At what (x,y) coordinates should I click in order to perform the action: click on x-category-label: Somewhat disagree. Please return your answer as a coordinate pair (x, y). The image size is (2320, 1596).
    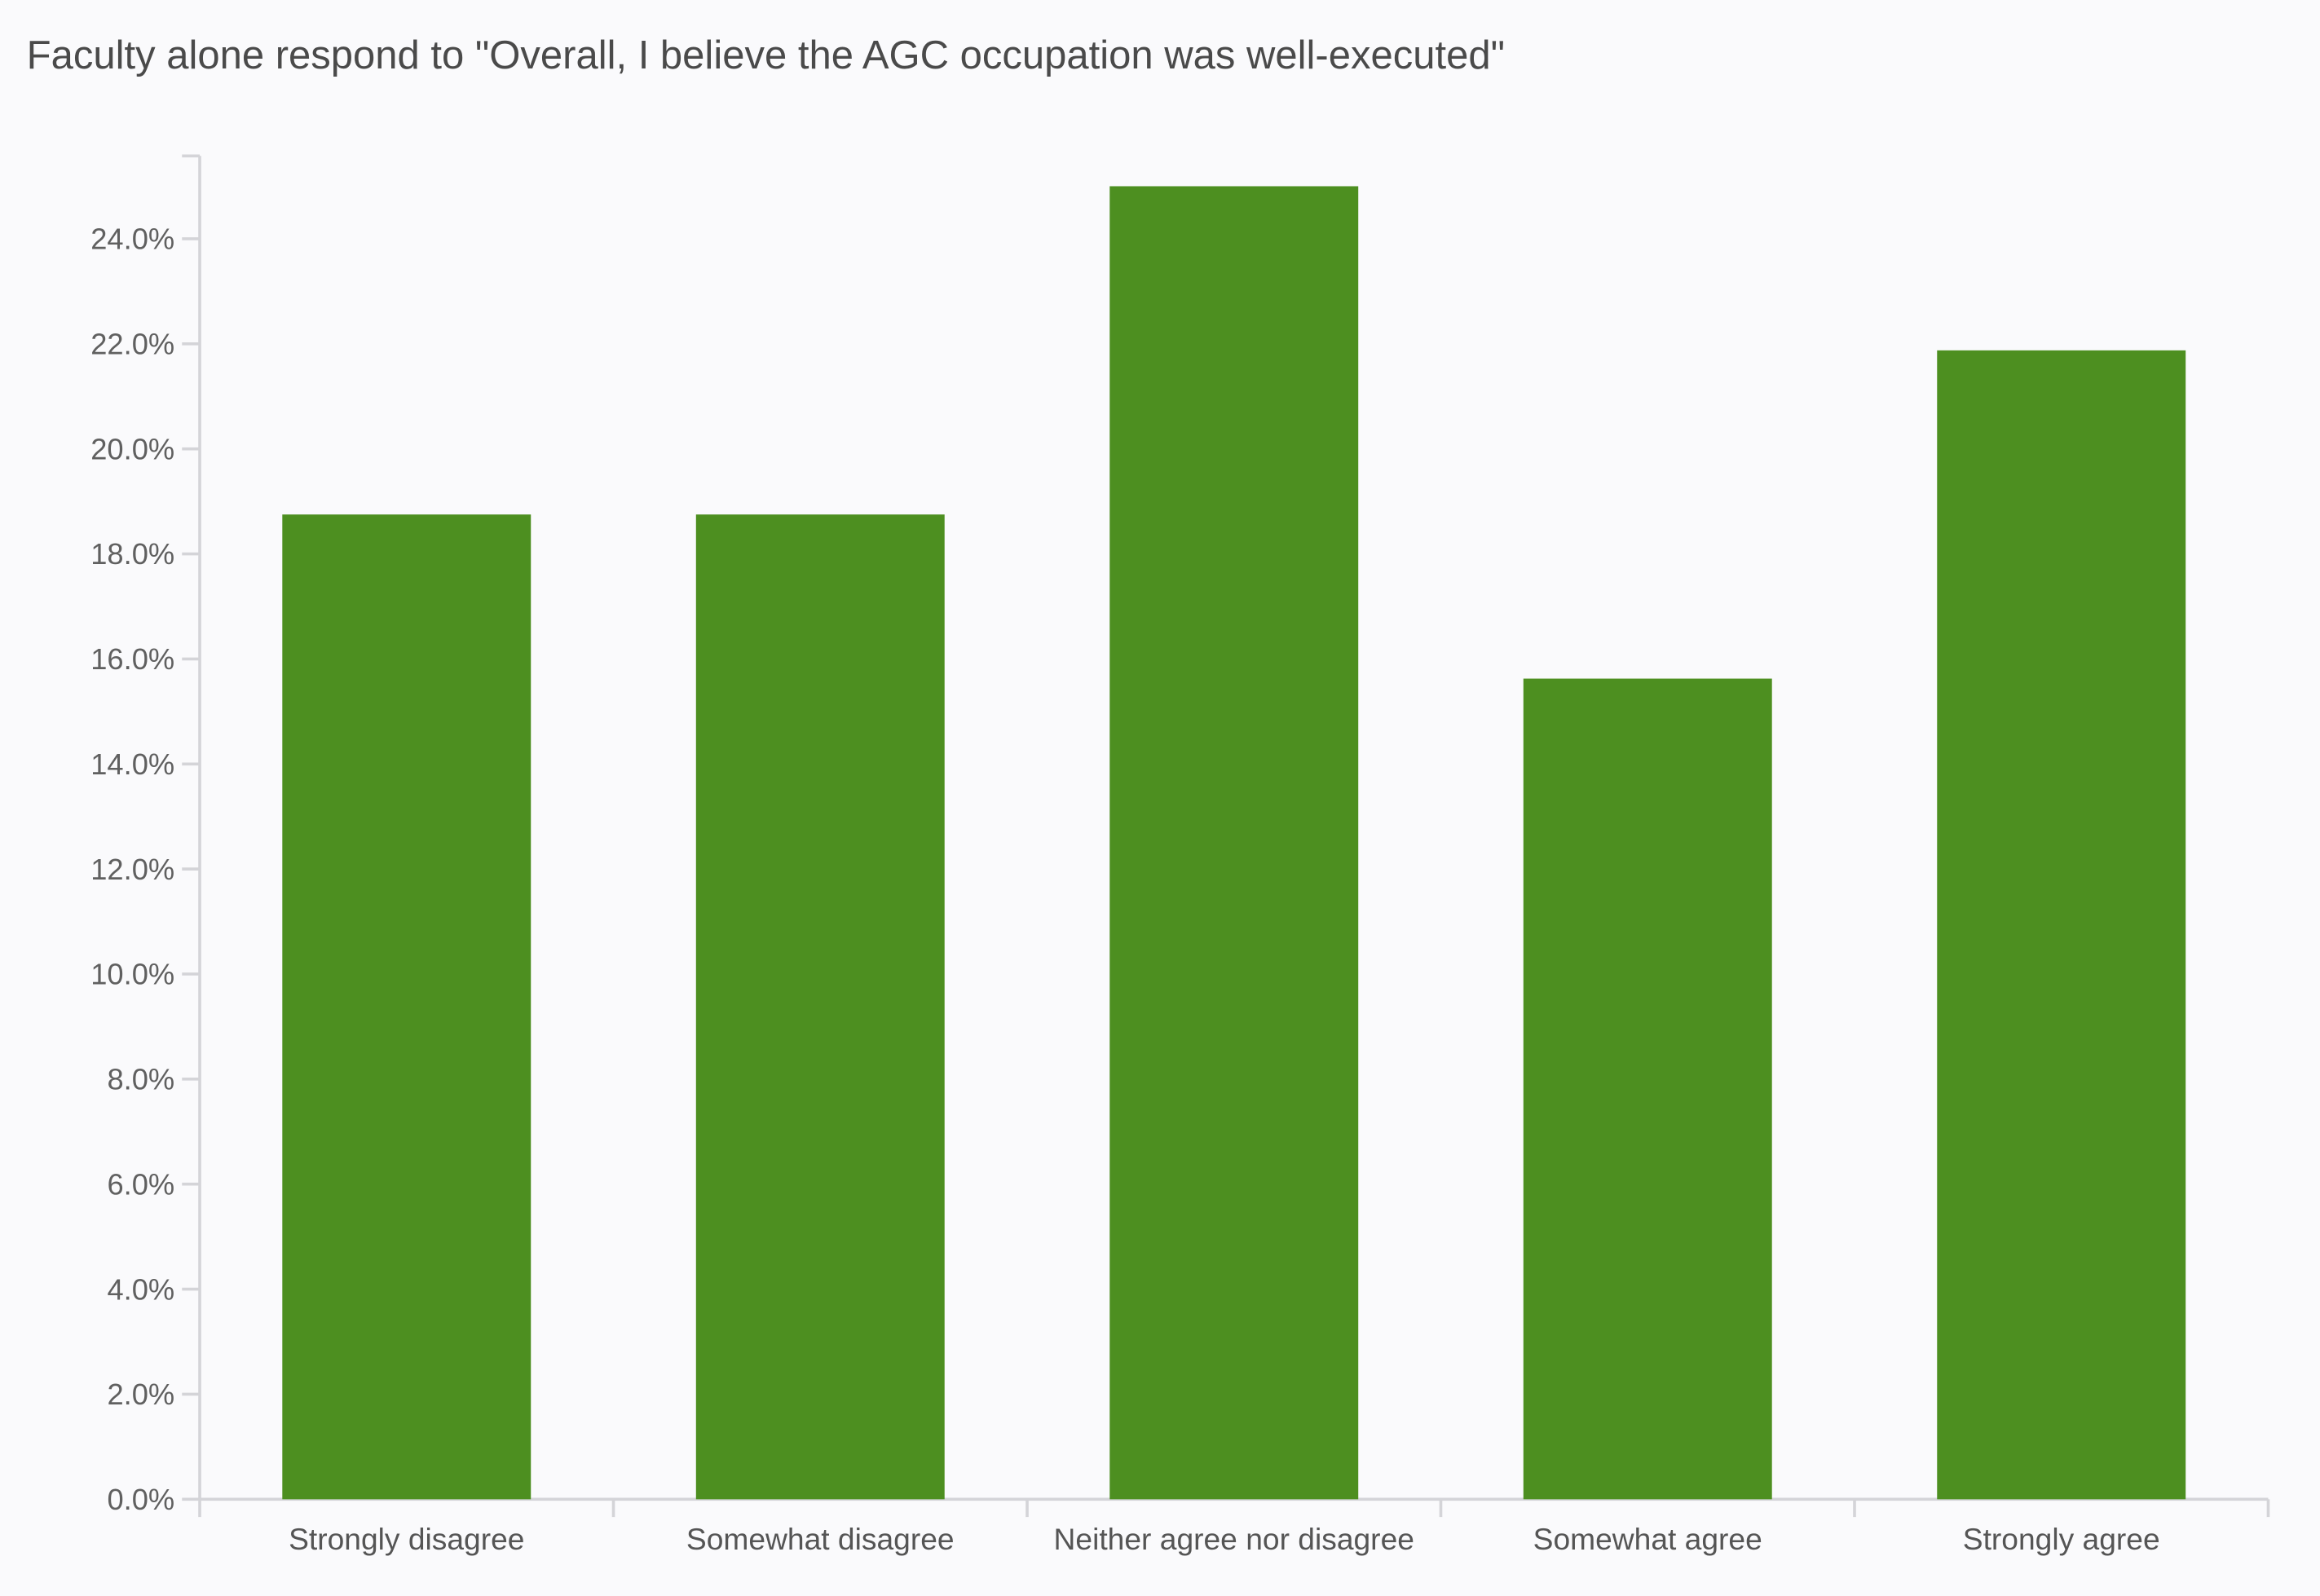
    Looking at the image, I should click on (820, 1539).